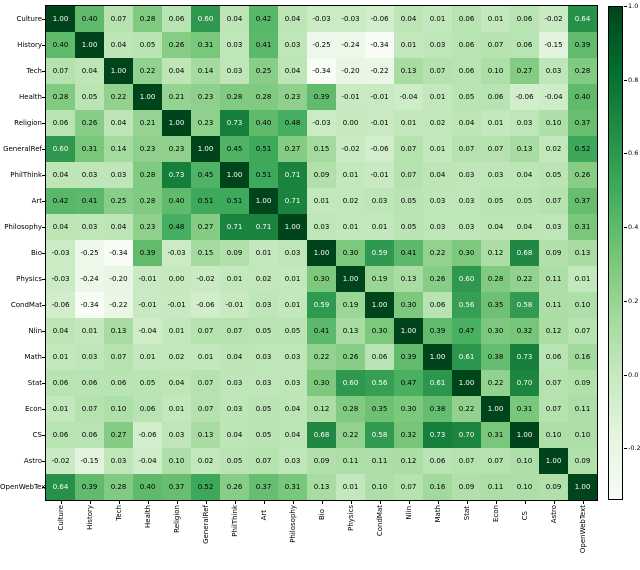 The width and height of the screenshot is (640, 570). I want to click on heatmap-cell: 0.26, so click(582, 175).